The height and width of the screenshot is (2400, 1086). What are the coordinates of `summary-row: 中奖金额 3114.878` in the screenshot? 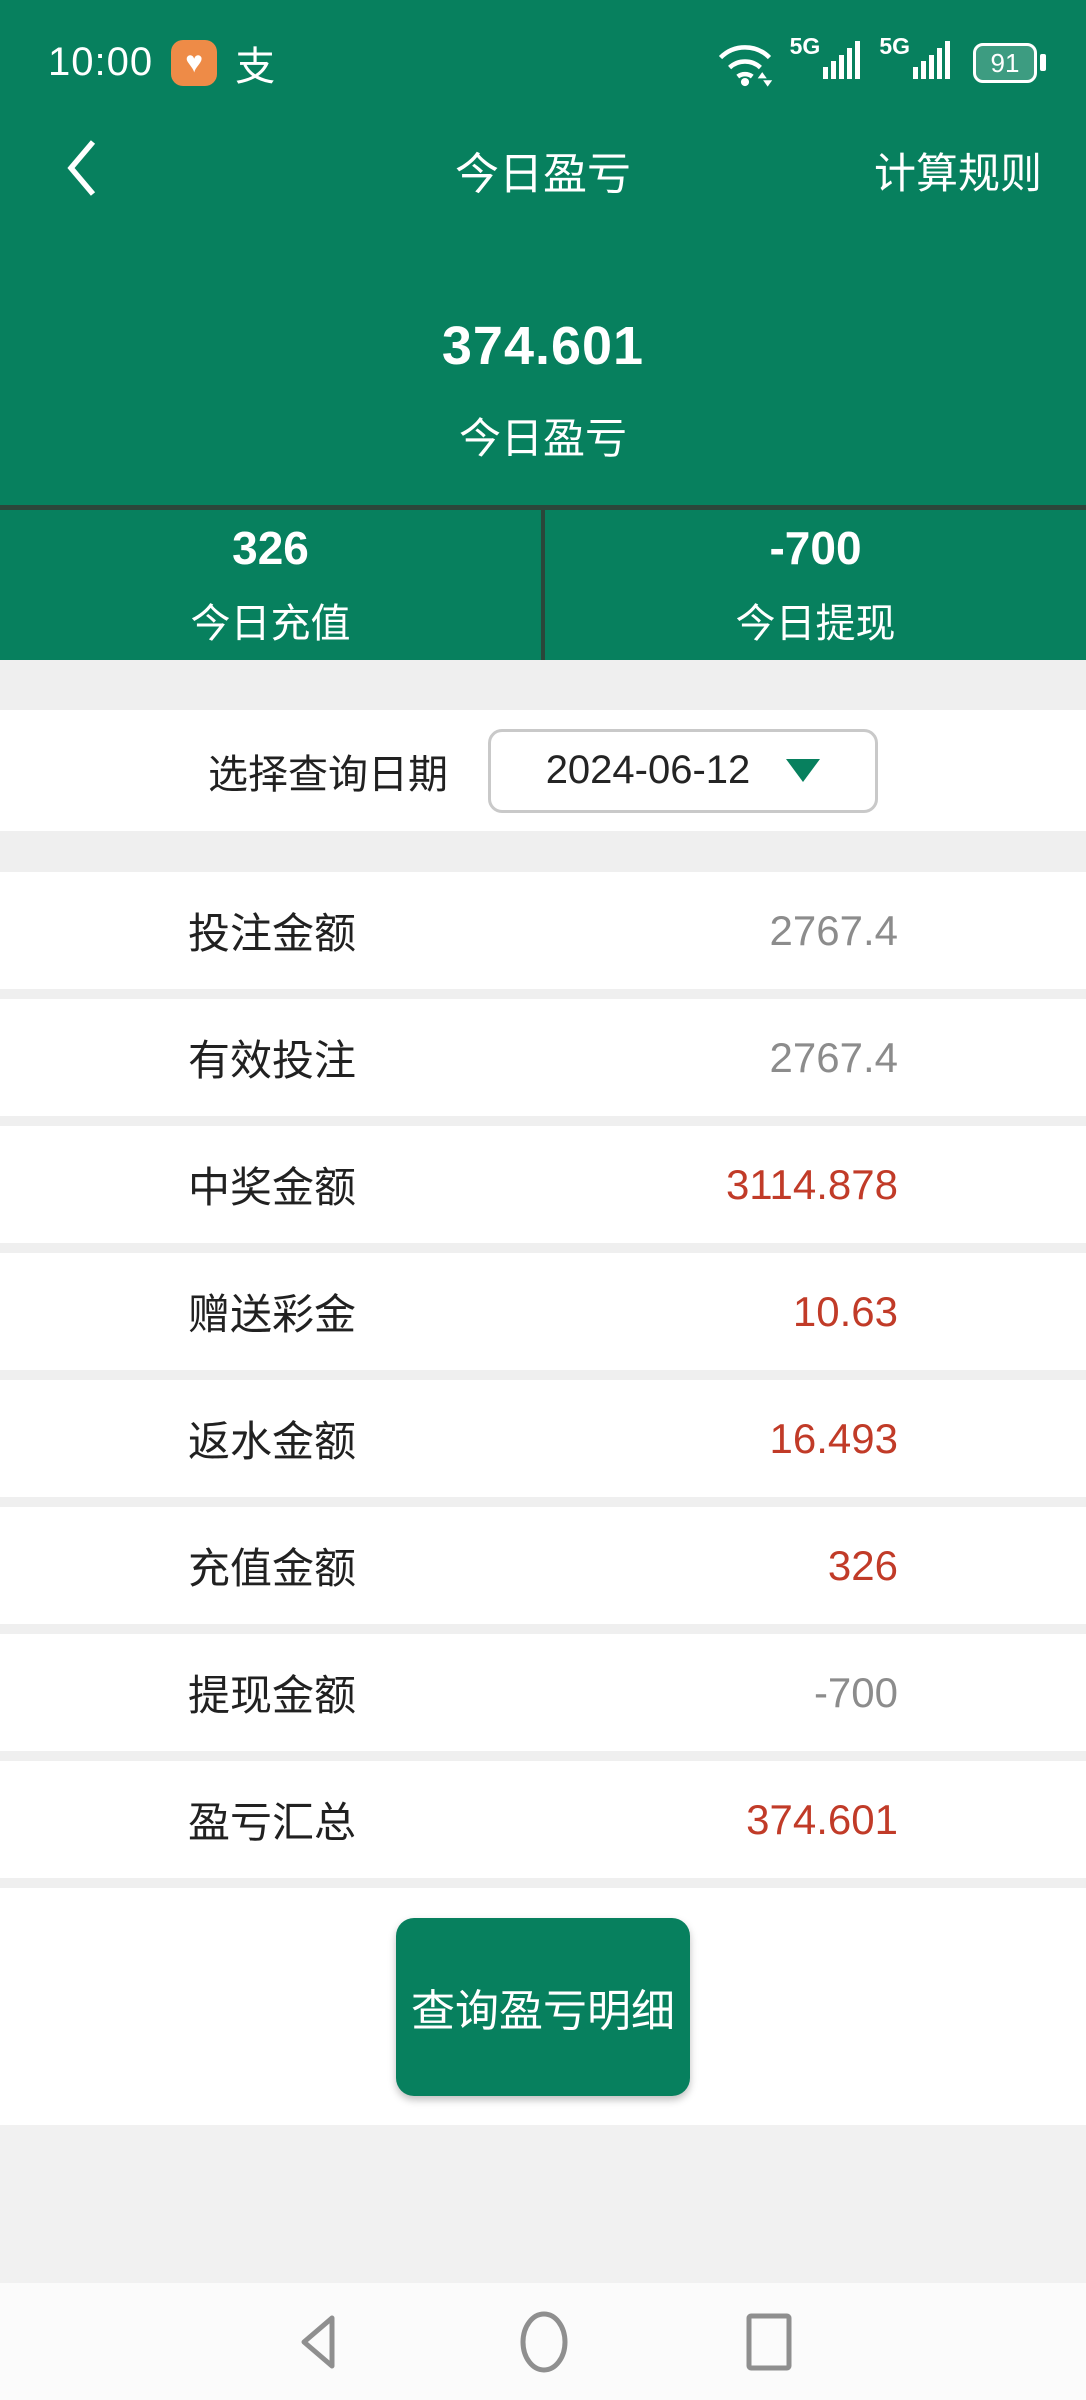 It's located at (543, 1184).